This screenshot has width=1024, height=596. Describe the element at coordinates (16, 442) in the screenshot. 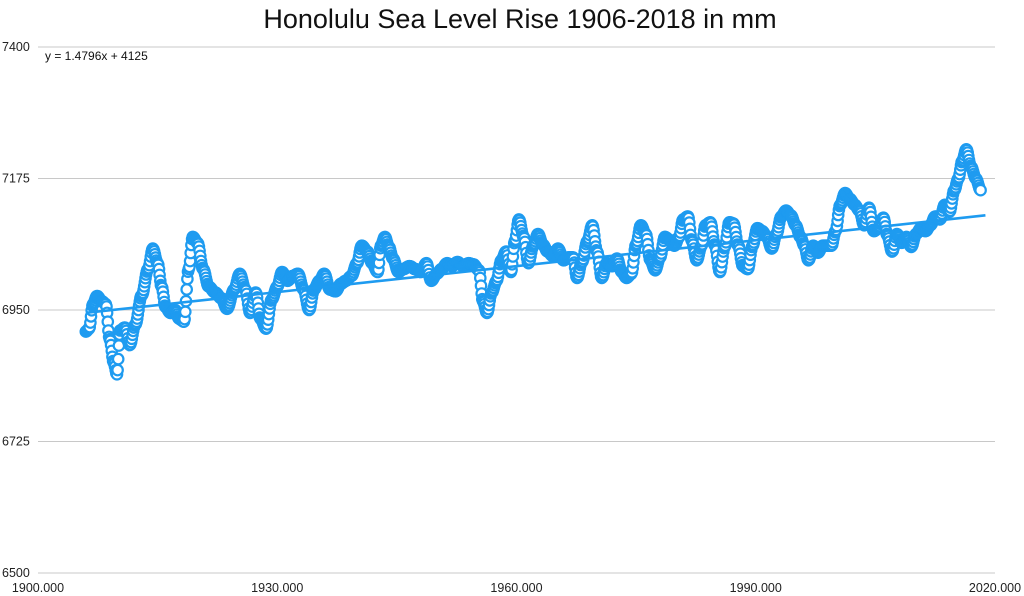

I see `y-tick-label: 6725` at that location.